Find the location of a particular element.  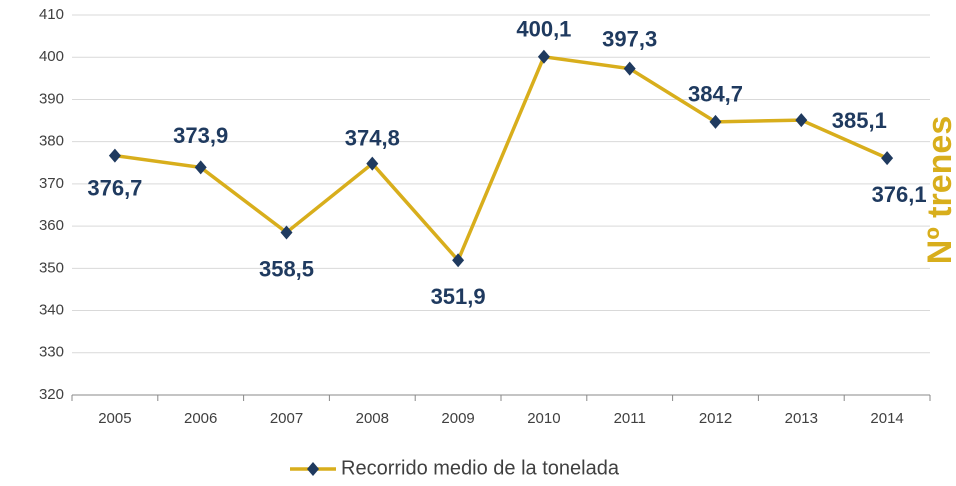

x-tick-label: 2009 is located at coordinates (457, 418).